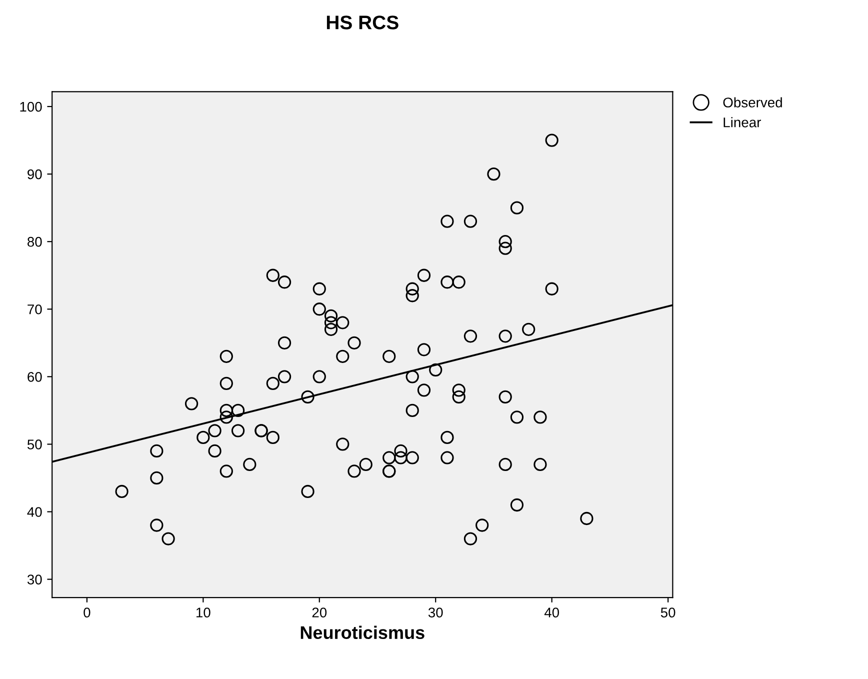 The height and width of the screenshot is (679, 868). Describe the element at coordinates (752, 102) in the screenshot. I see `legend-label: Observed` at that location.